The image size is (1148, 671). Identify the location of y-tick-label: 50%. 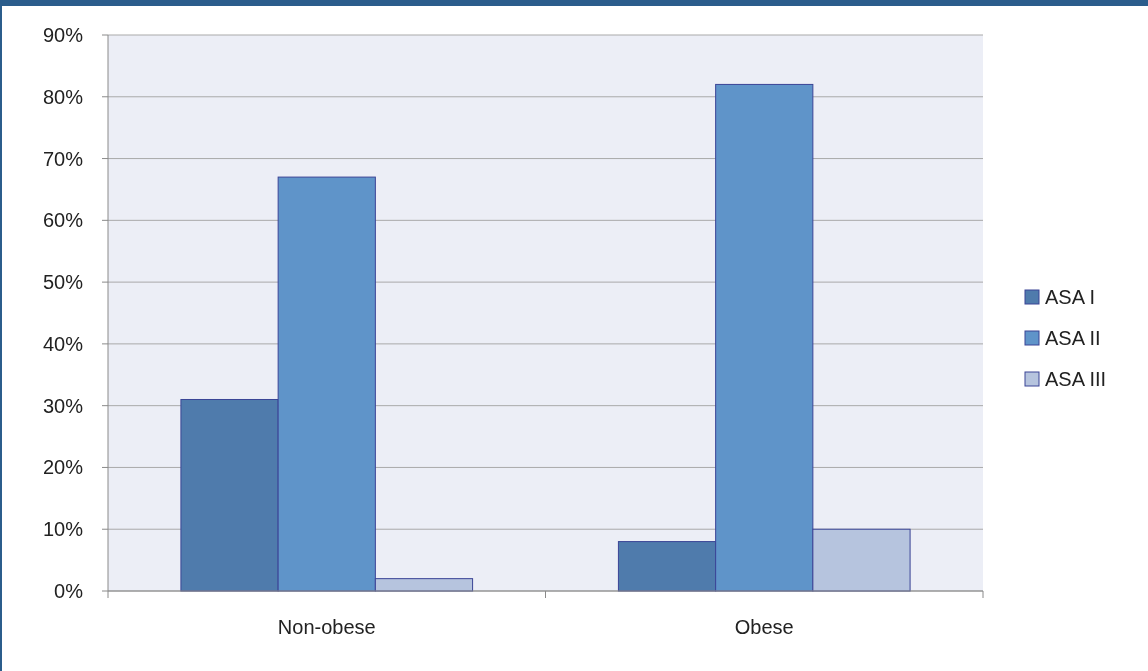
(63, 282).